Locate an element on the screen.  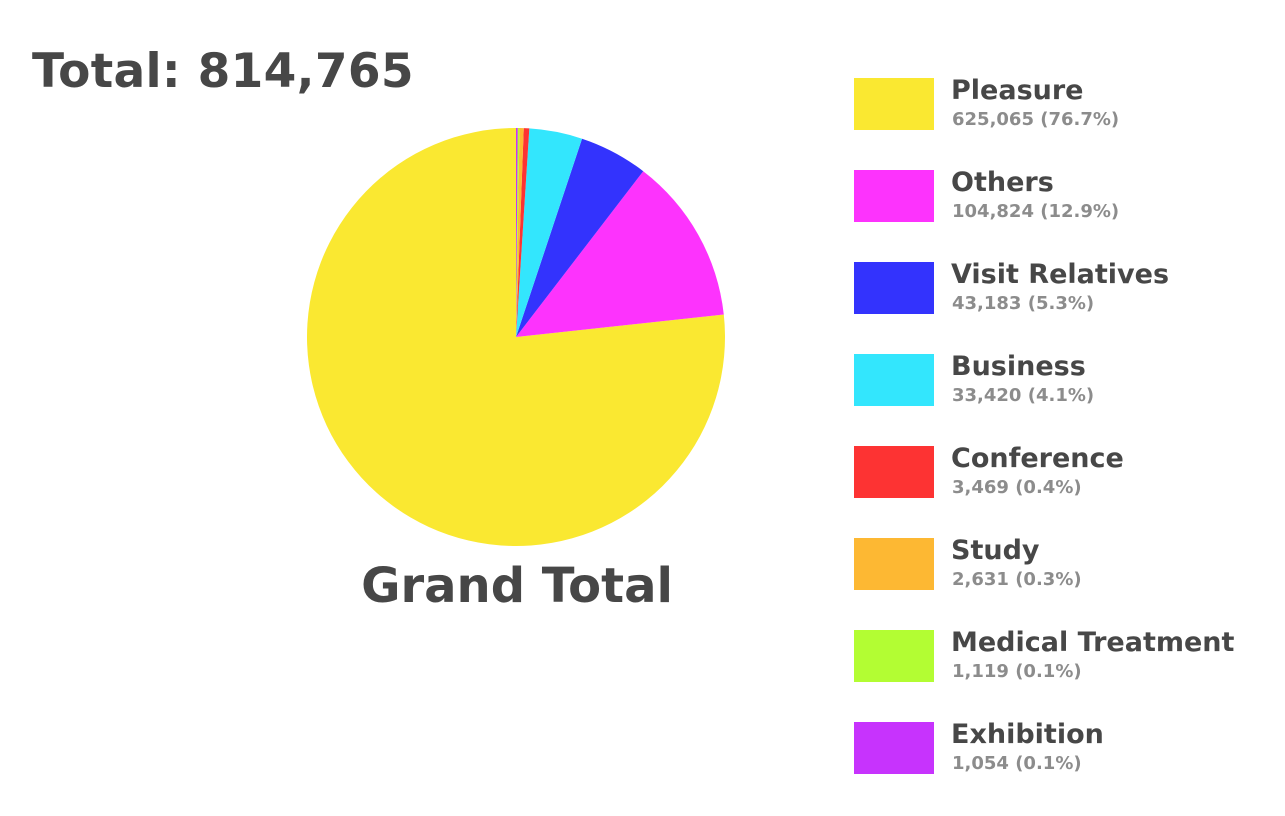
legend-swatch-business is located at coordinates (894, 380).